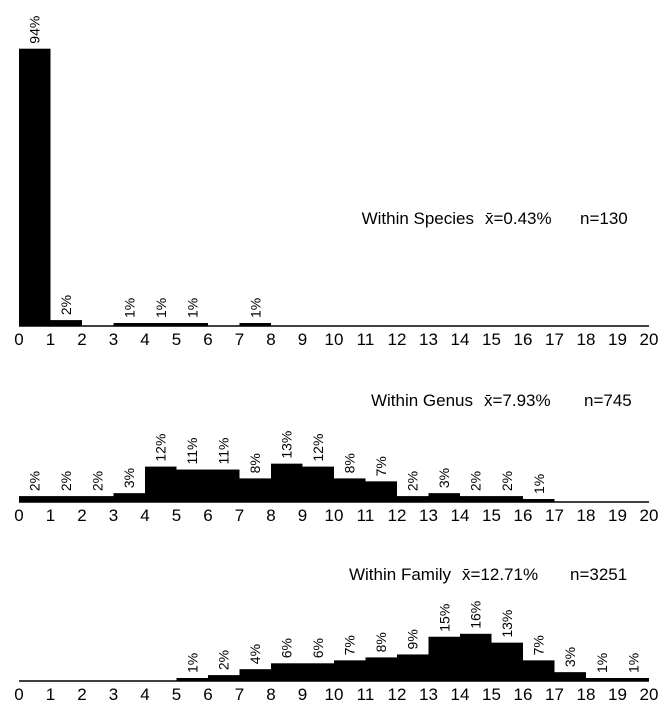  I want to click on x-tick-label: 17, so click(554, 339).